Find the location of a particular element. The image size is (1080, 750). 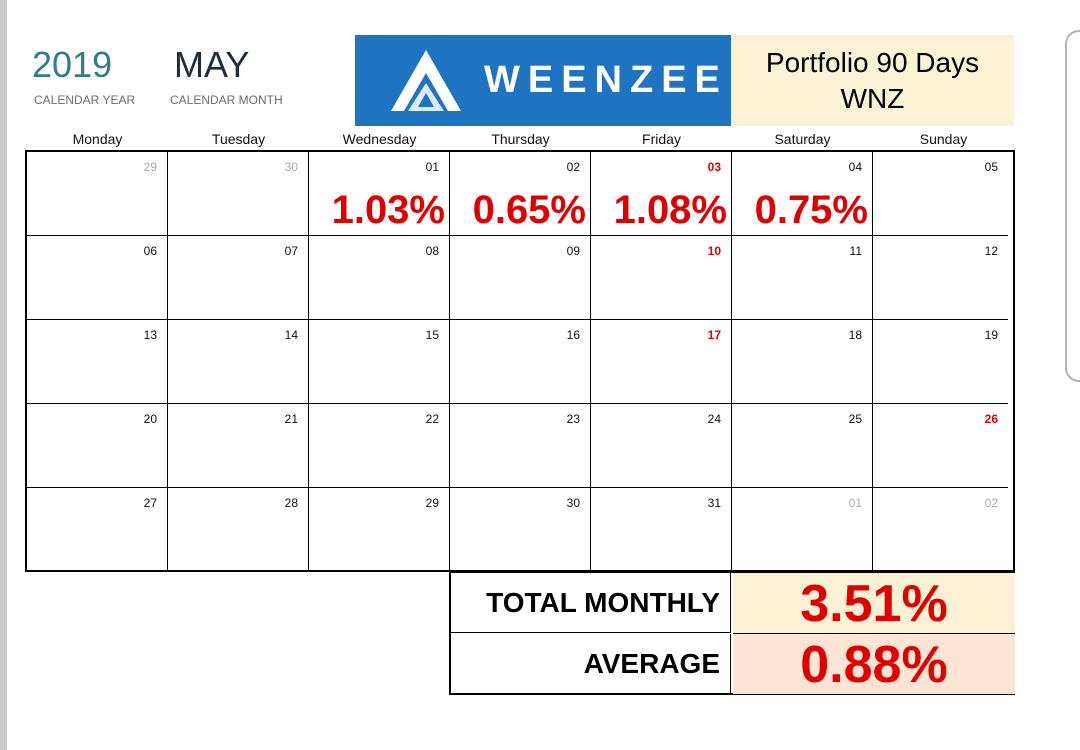

calendar-day-cell: 18 is located at coordinates (802, 362).